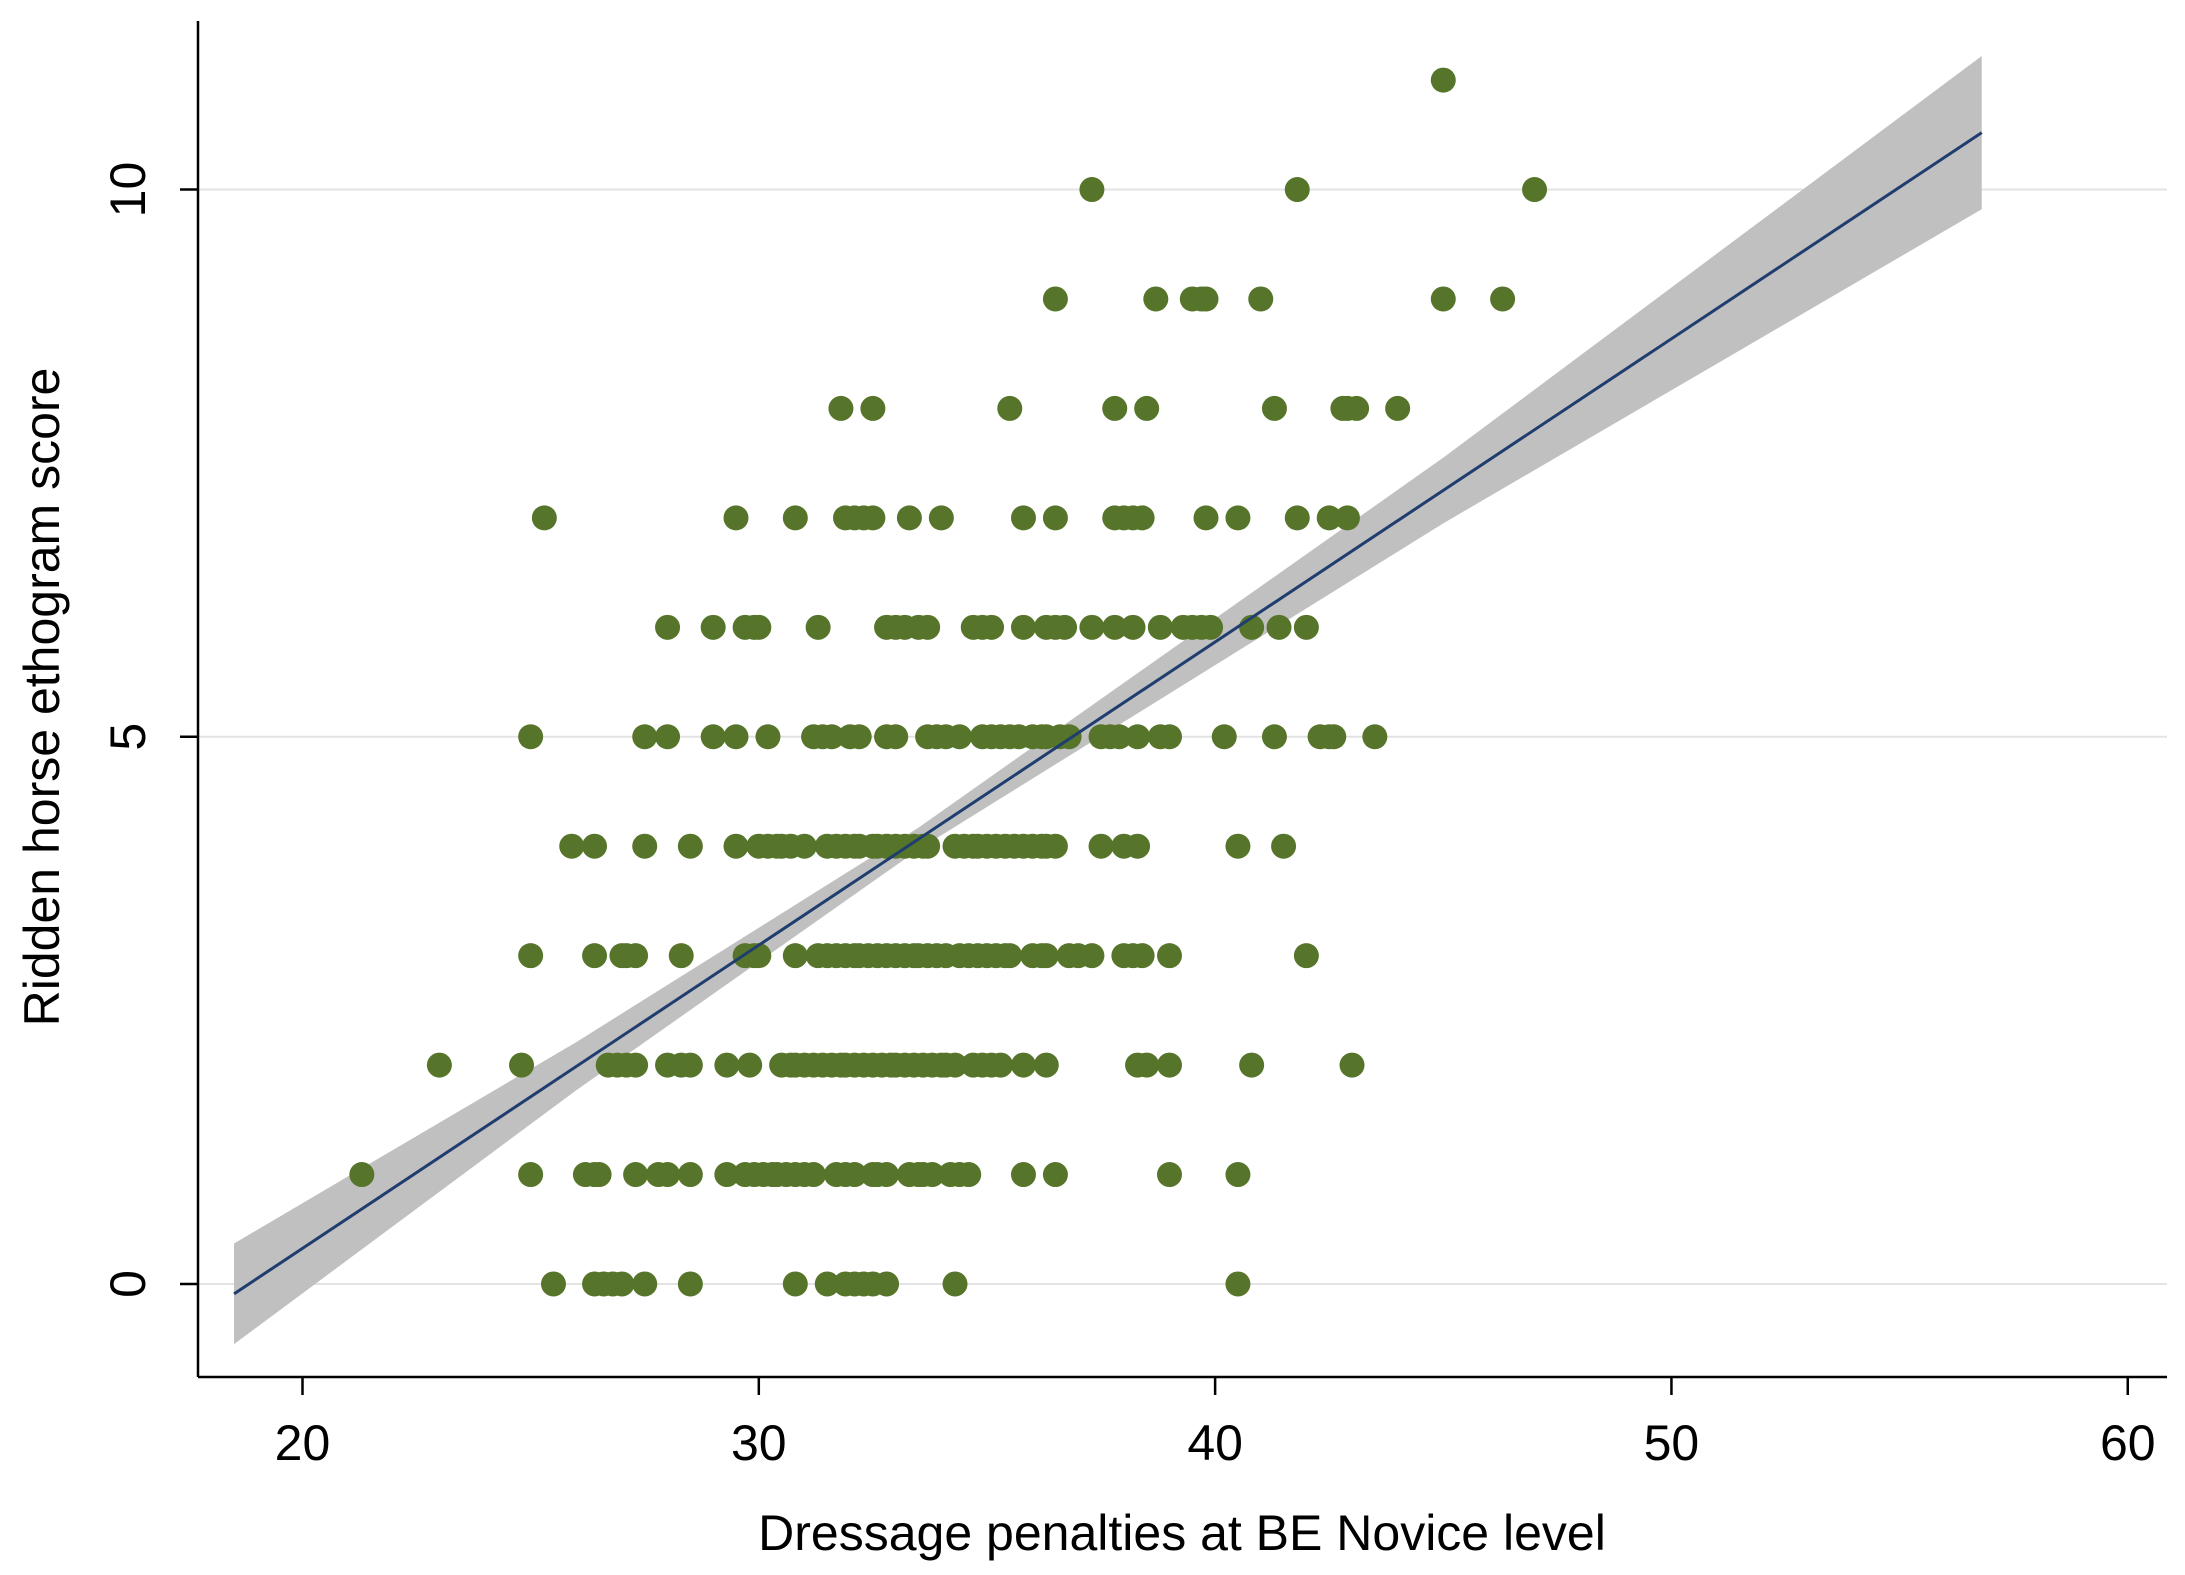 This screenshot has height=1575, width=2185. What do you see at coordinates (128, 1284) in the screenshot?
I see `y-tick-label: 0` at bounding box center [128, 1284].